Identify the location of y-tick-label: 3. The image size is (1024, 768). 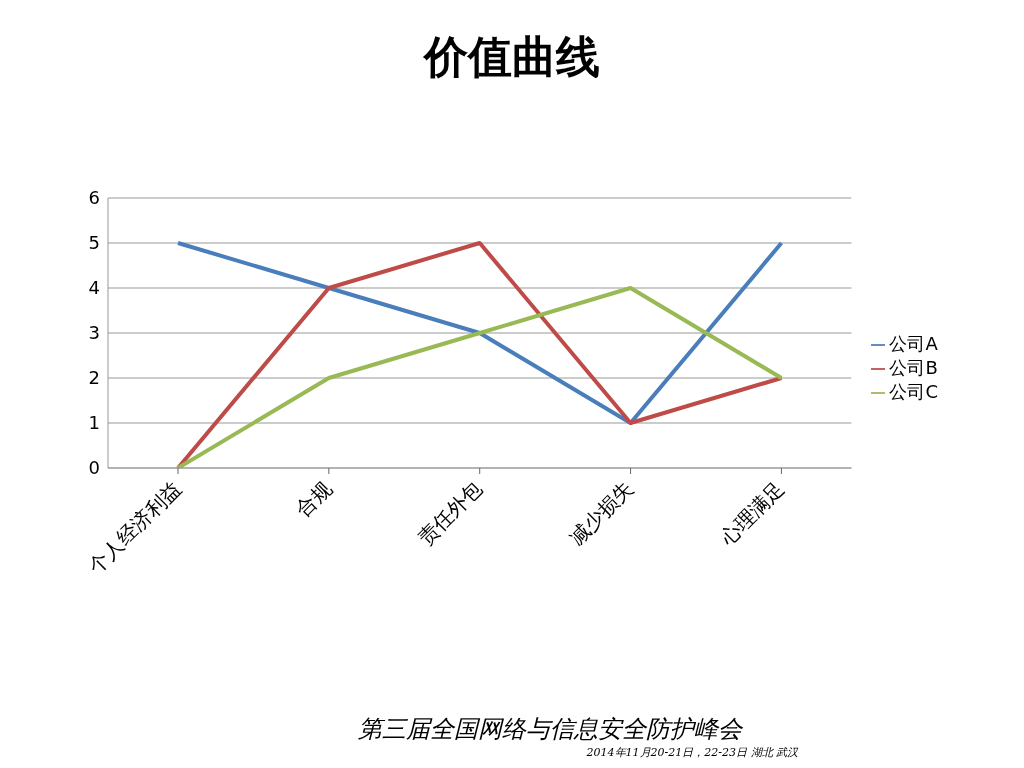
(94, 333).